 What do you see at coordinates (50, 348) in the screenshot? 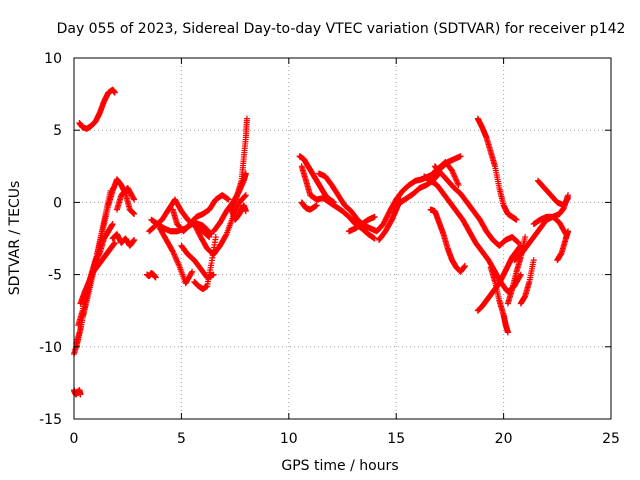
I see `y-tick-label: -10` at bounding box center [50, 348].